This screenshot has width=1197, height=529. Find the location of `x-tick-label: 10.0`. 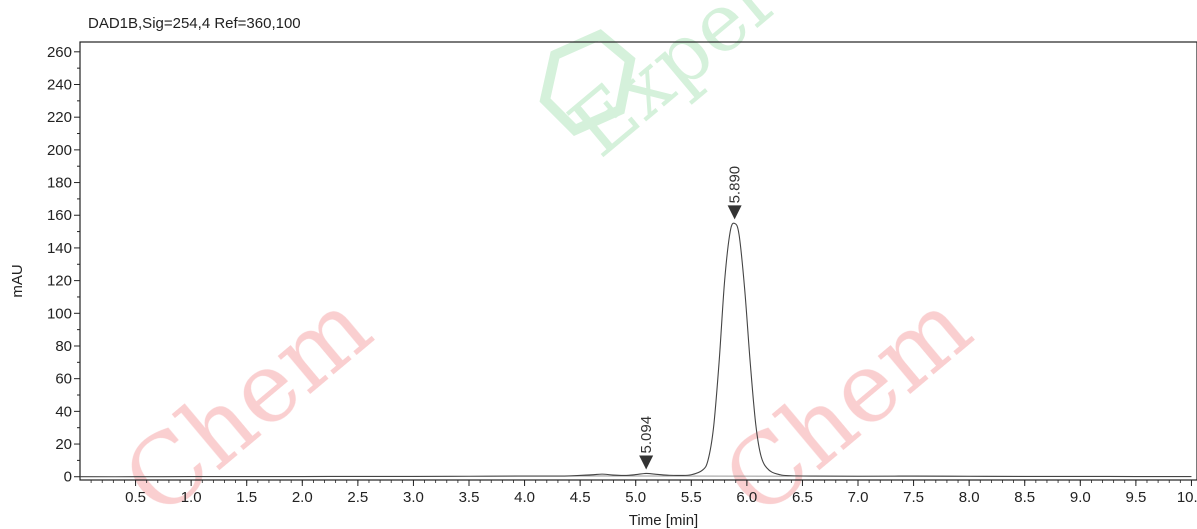

x-tick-label: 10.0 is located at coordinates (1187, 497).